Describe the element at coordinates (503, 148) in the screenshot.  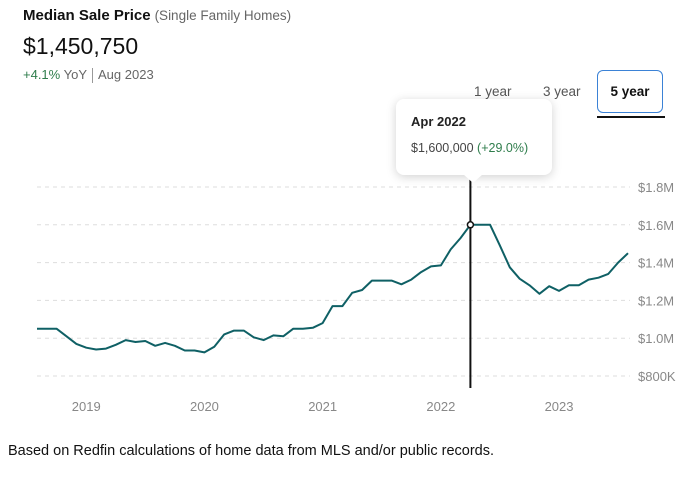
I see `tooltip-change: (+29.0%)` at that location.